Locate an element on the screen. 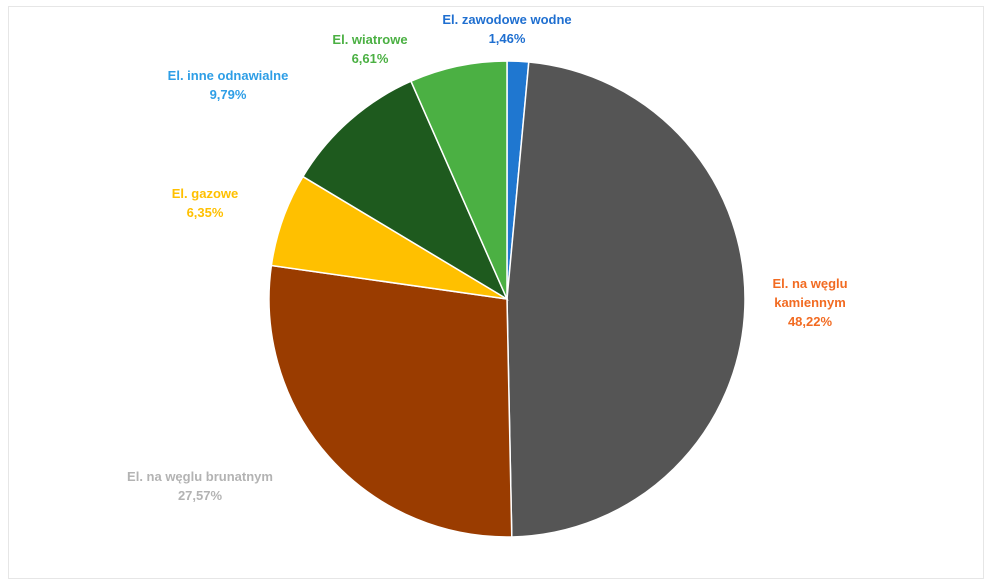  slice-value: 48,22% is located at coordinates (810, 321).